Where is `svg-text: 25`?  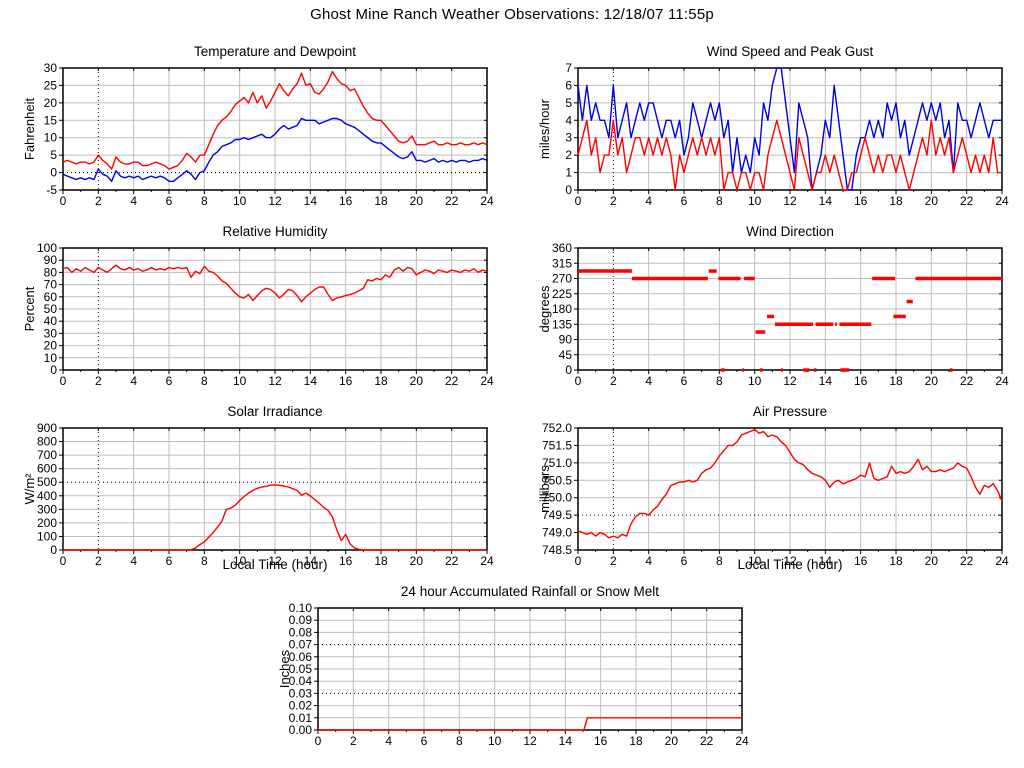
svg-text: 25 is located at coordinates (51, 85).